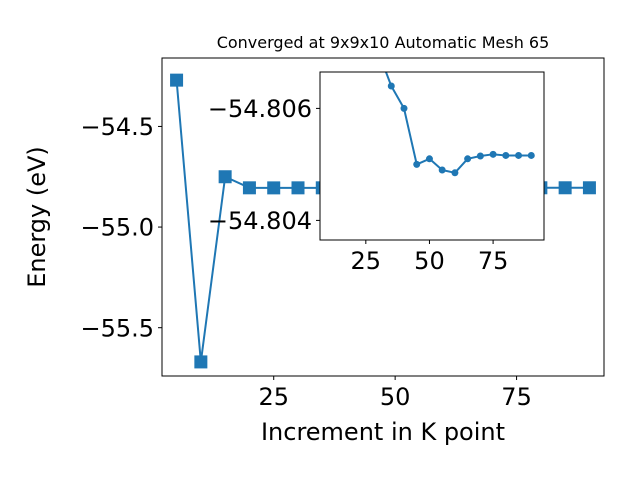 This screenshot has height=480, width=640. I want to click on inset-x-tick-label: 25, so click(366, 261).